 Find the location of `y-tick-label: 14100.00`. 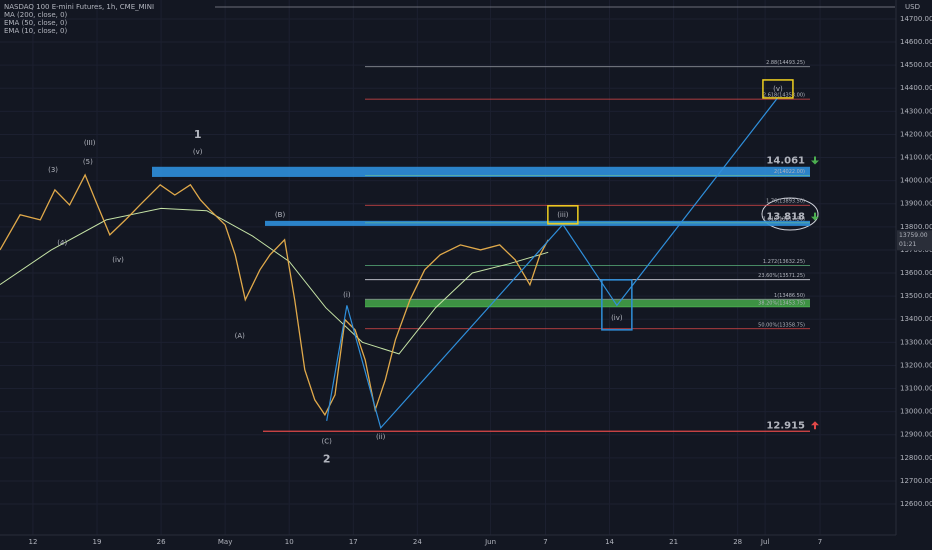

y-tick-label: 14100.00 is located at coordinates (916, 158).